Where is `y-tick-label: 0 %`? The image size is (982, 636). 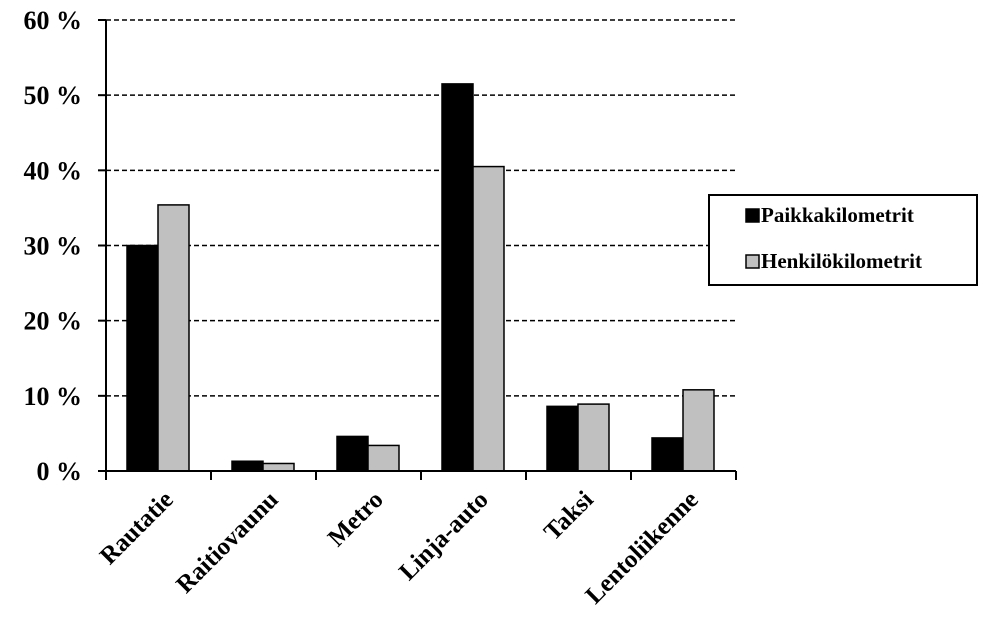
y-tick-label: 0 % is located at coordinates (60, 471).